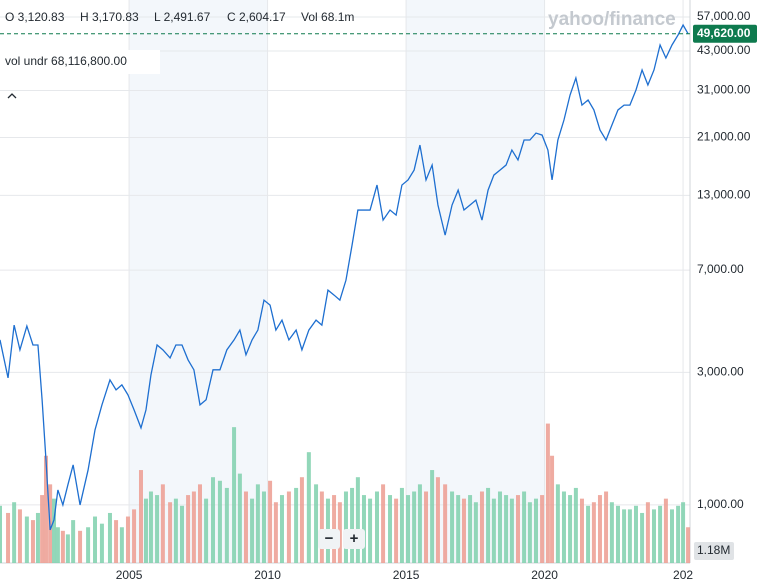 This screenshot has height=583, width=761. I want to click on y-tick-label: 1,000.00, so click(720, 504).